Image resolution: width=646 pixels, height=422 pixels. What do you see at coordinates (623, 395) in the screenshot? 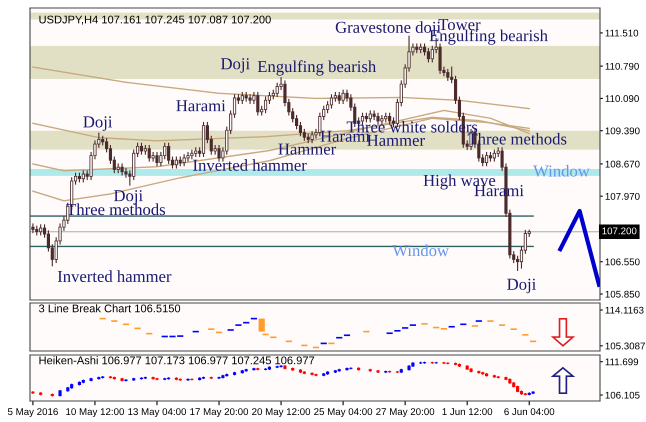
I see `y-tick-label: 106.105` at bounding box center [623, 395].